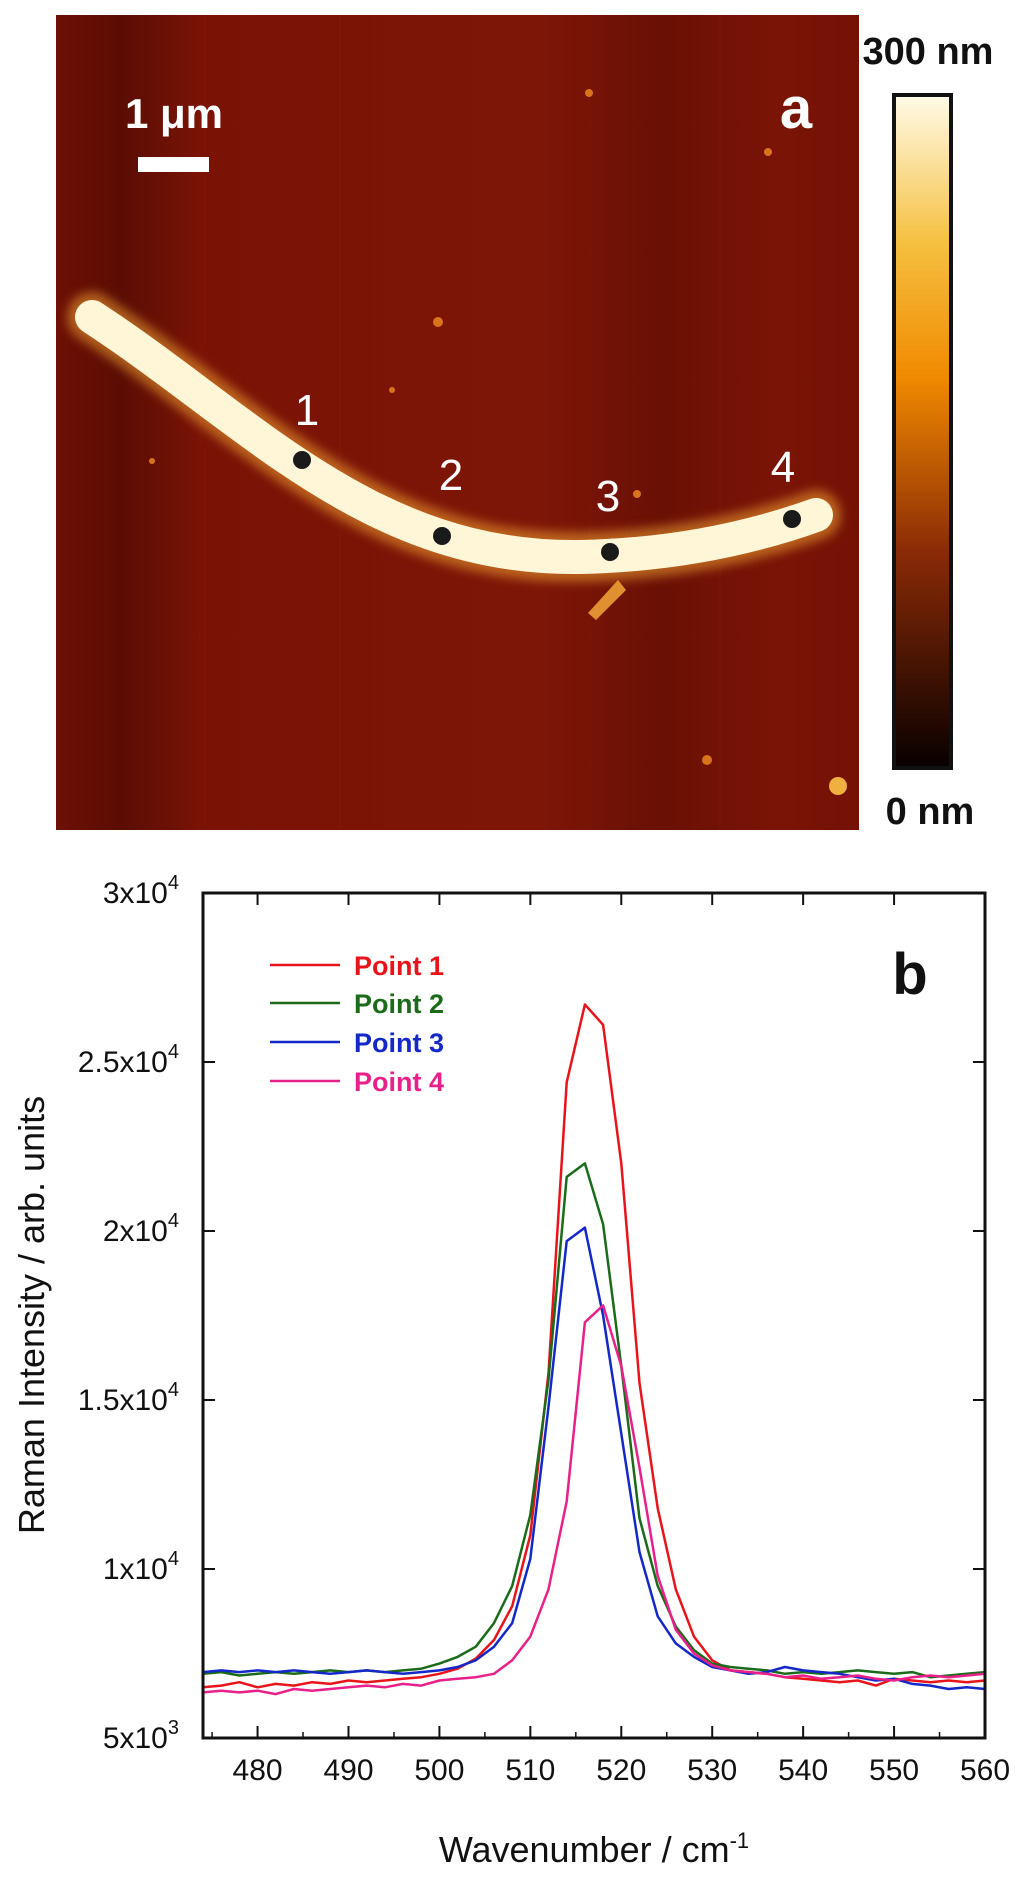 This screenshot has height=1878, width=1024. I want to click on point-4-marker, so click(792, 519).